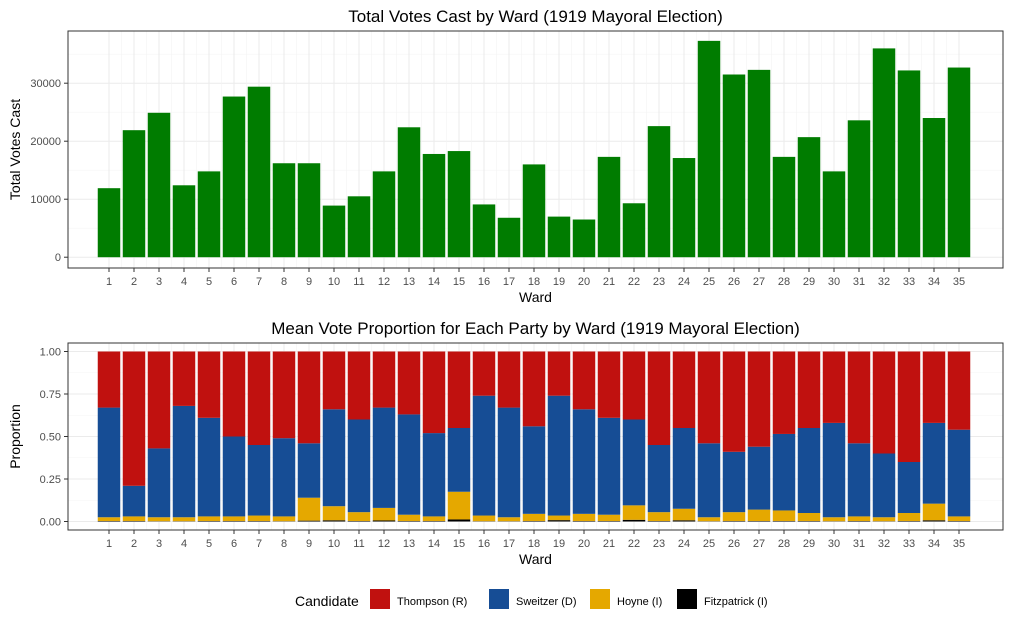 This screenshot has height=626, width=1010. Describe the element at coordinates (509, 282) in the screenshot. I see `x-tick-label: 17` at that location.